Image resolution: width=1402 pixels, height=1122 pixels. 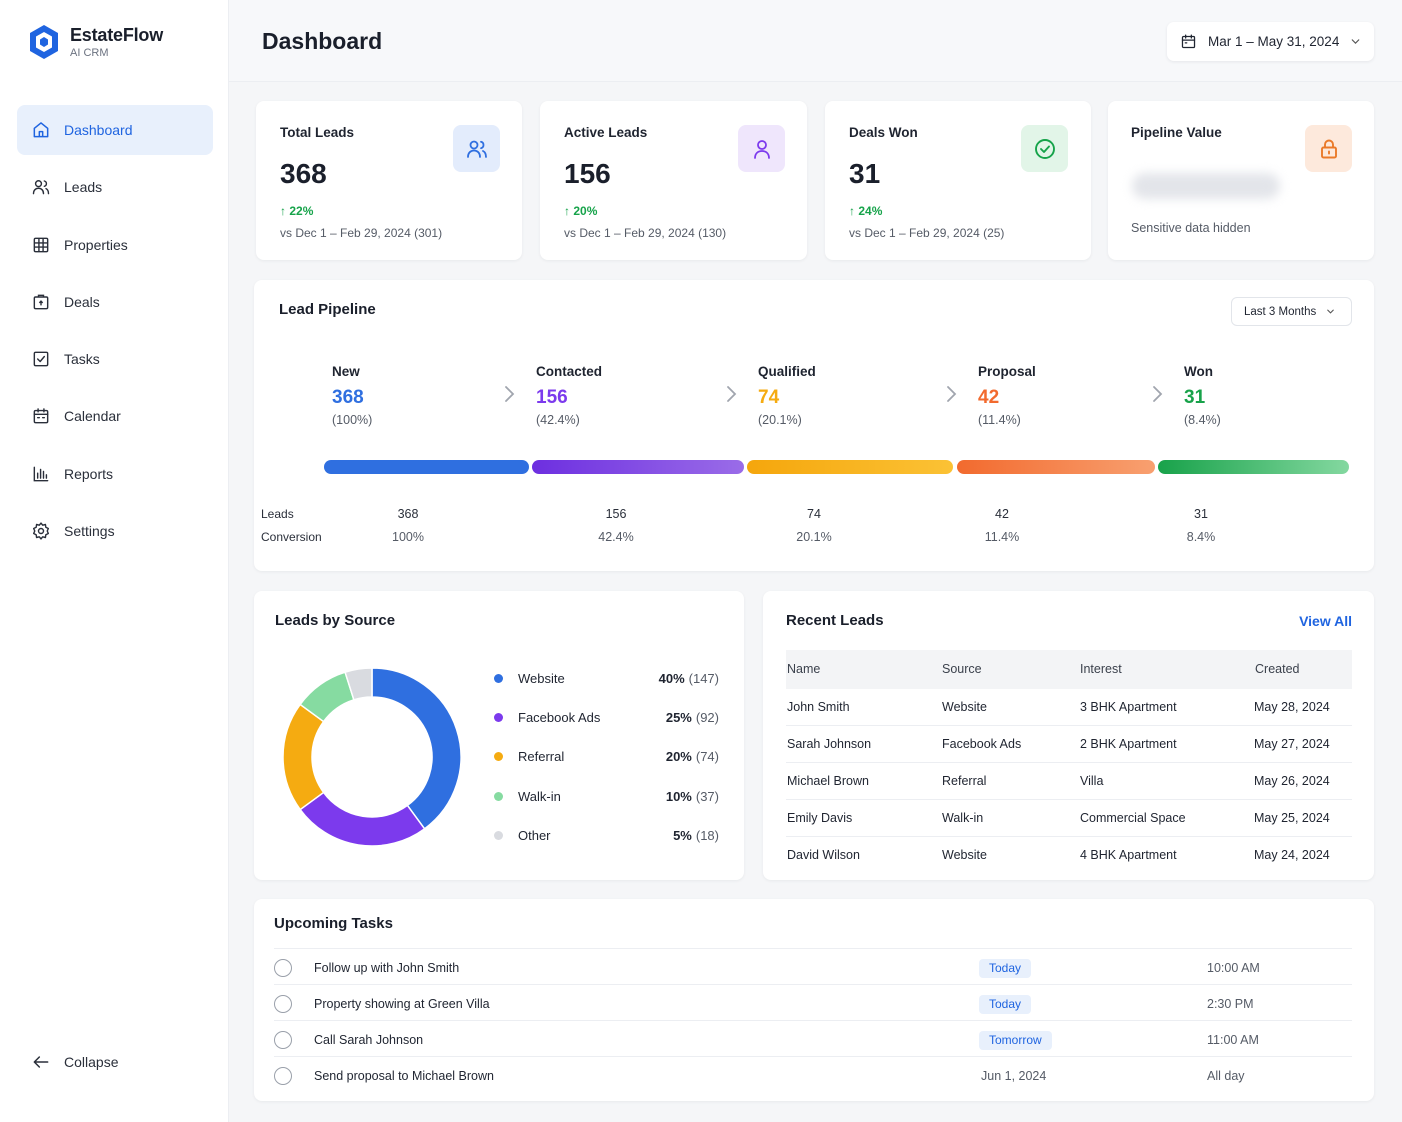 I want to click on task-text: Property showing at Green Villa, so click(x=402, y=1004).